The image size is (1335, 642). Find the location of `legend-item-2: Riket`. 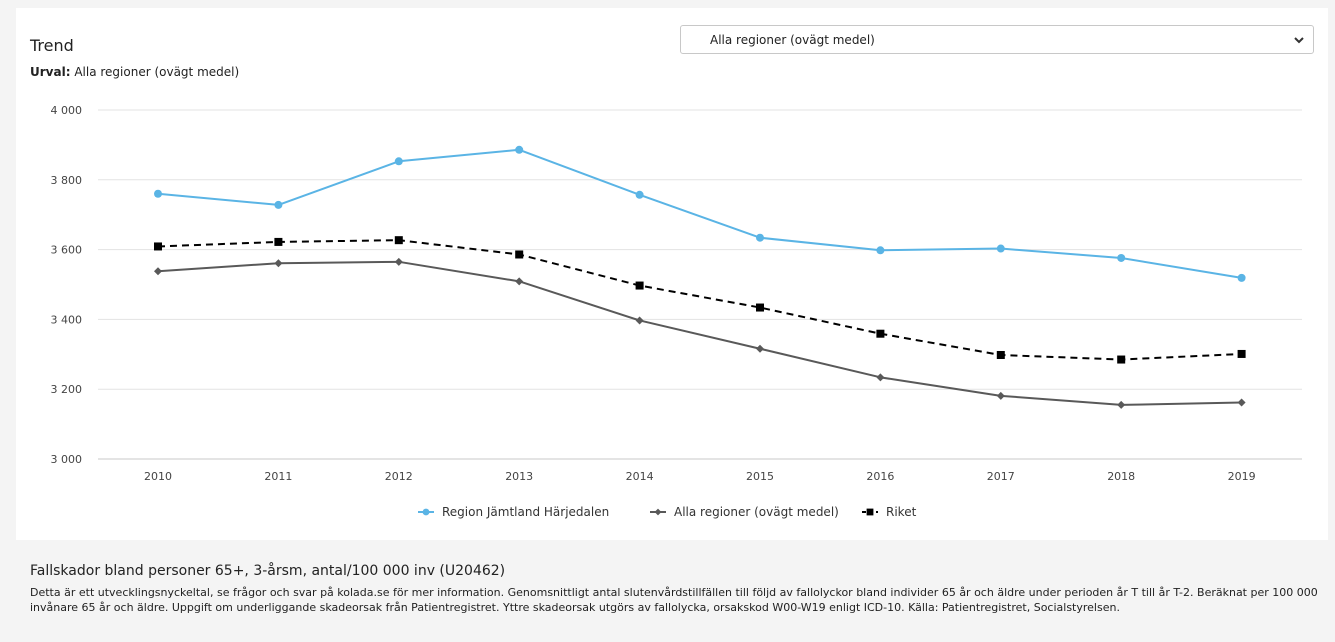

legend-item-2: Riket is located at coordinates (889, 512).